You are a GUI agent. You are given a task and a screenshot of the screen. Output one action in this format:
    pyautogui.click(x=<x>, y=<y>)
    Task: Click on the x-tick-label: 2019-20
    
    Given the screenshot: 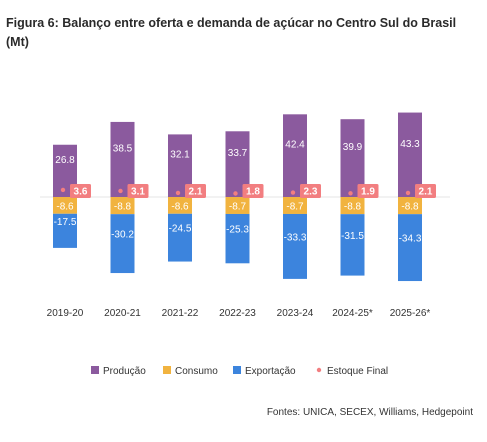 What is the action you would take?
    pyautogui.click(x=65, y=313)
    